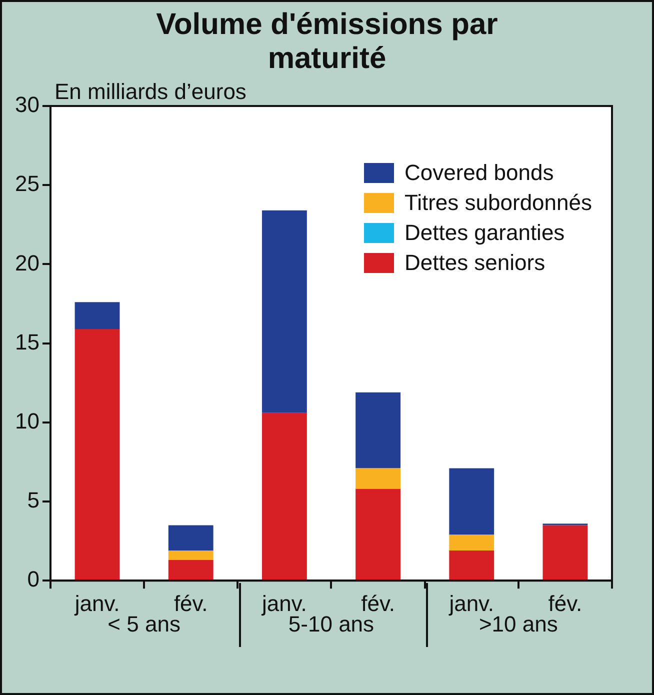 The width and height of the screenshot is (654, 695). Describe the element at coordinates (484, 233) in the screenshot. I see `legend-label: Dettes garanties` at that location.